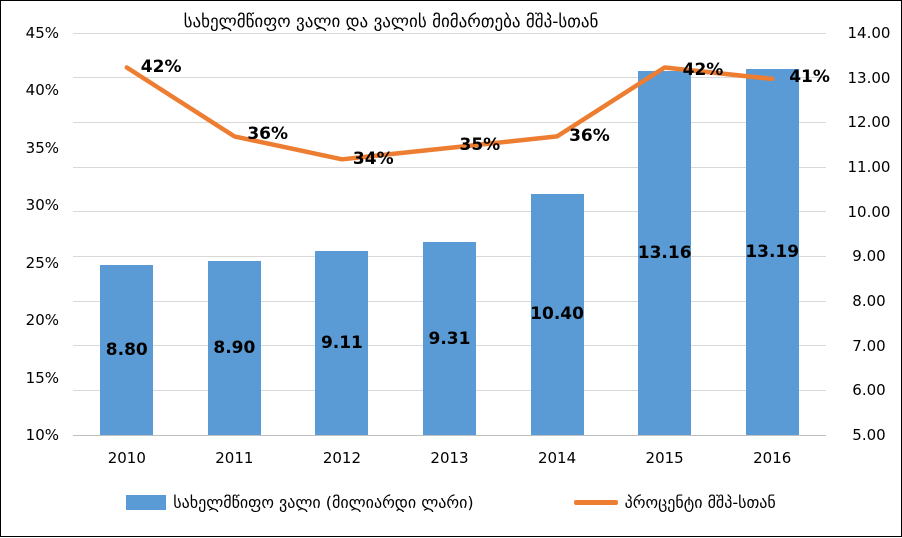 The image size is (902, 538). Describe the element at coordinates (869, 33) in the screenshot. I see `right-axis-tick: 14.00` at that location.